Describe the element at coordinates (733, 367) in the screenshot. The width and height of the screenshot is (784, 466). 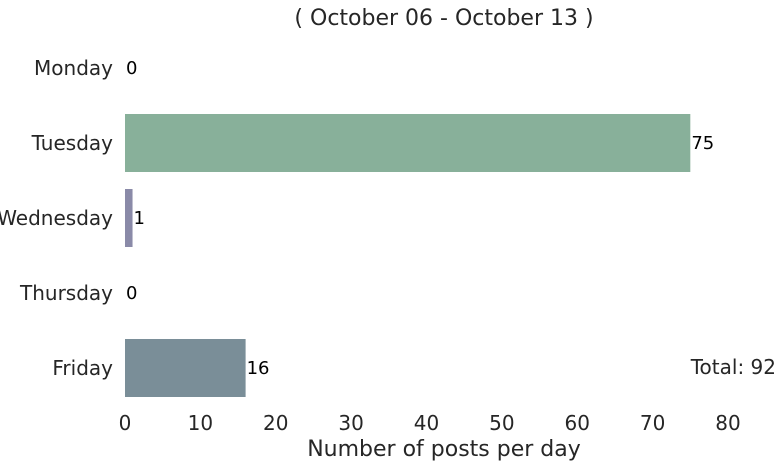
I see `total-label: Total: 92` at that location.